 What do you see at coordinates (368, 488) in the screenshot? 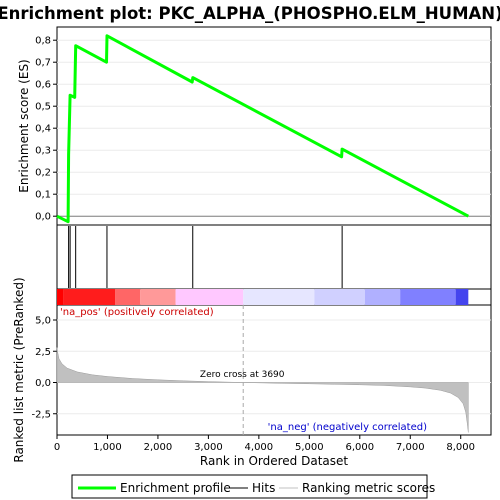
I see `legend-metric-label: Ranking metric scores` at bounding box center [368, 488].